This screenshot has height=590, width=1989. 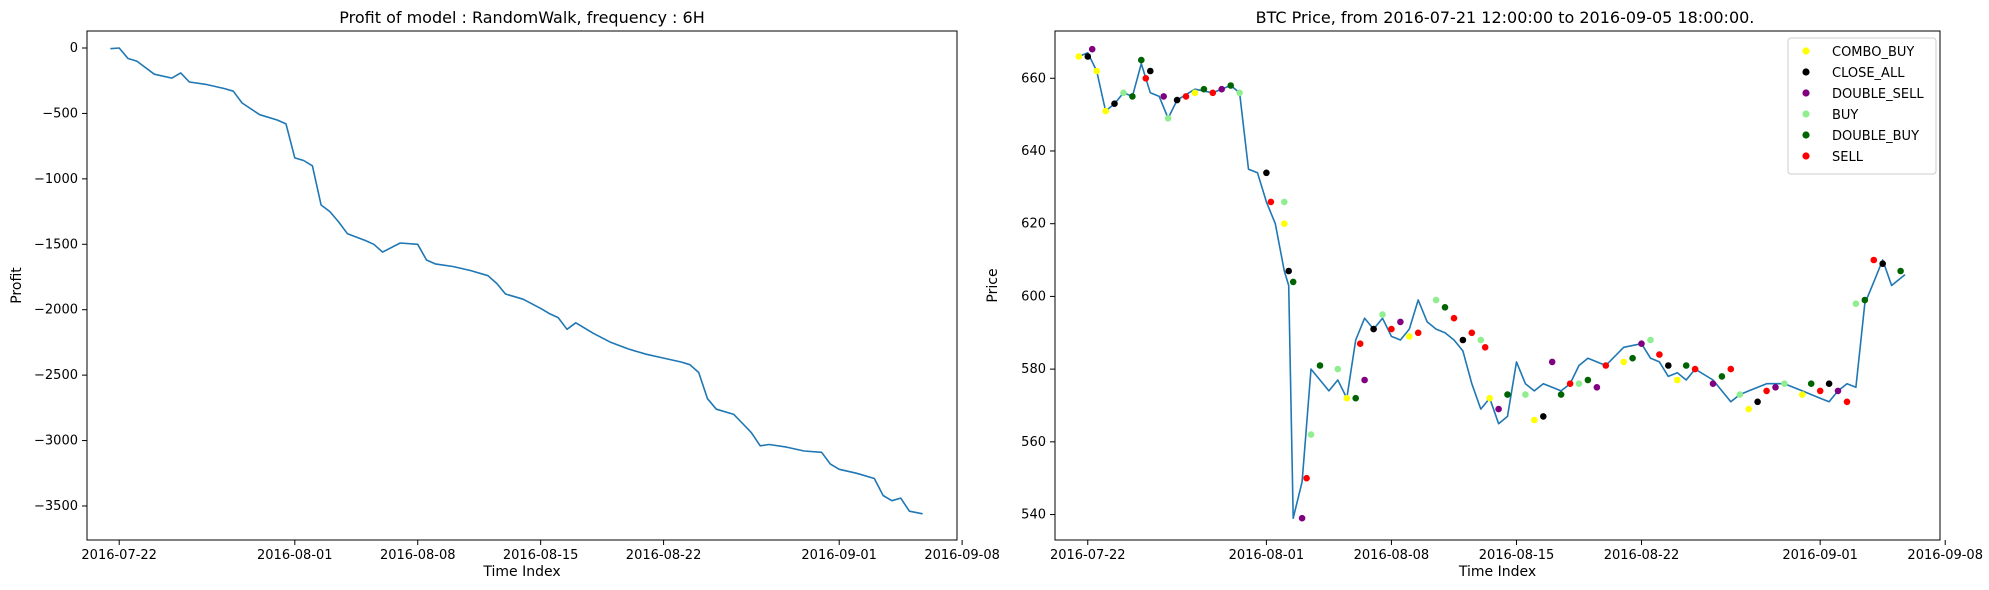 What do you see at coordinates (1517, 555) in the screenshot?
I see `x-tick-label: 2016-08-15` at bounding box center [1517, 555].